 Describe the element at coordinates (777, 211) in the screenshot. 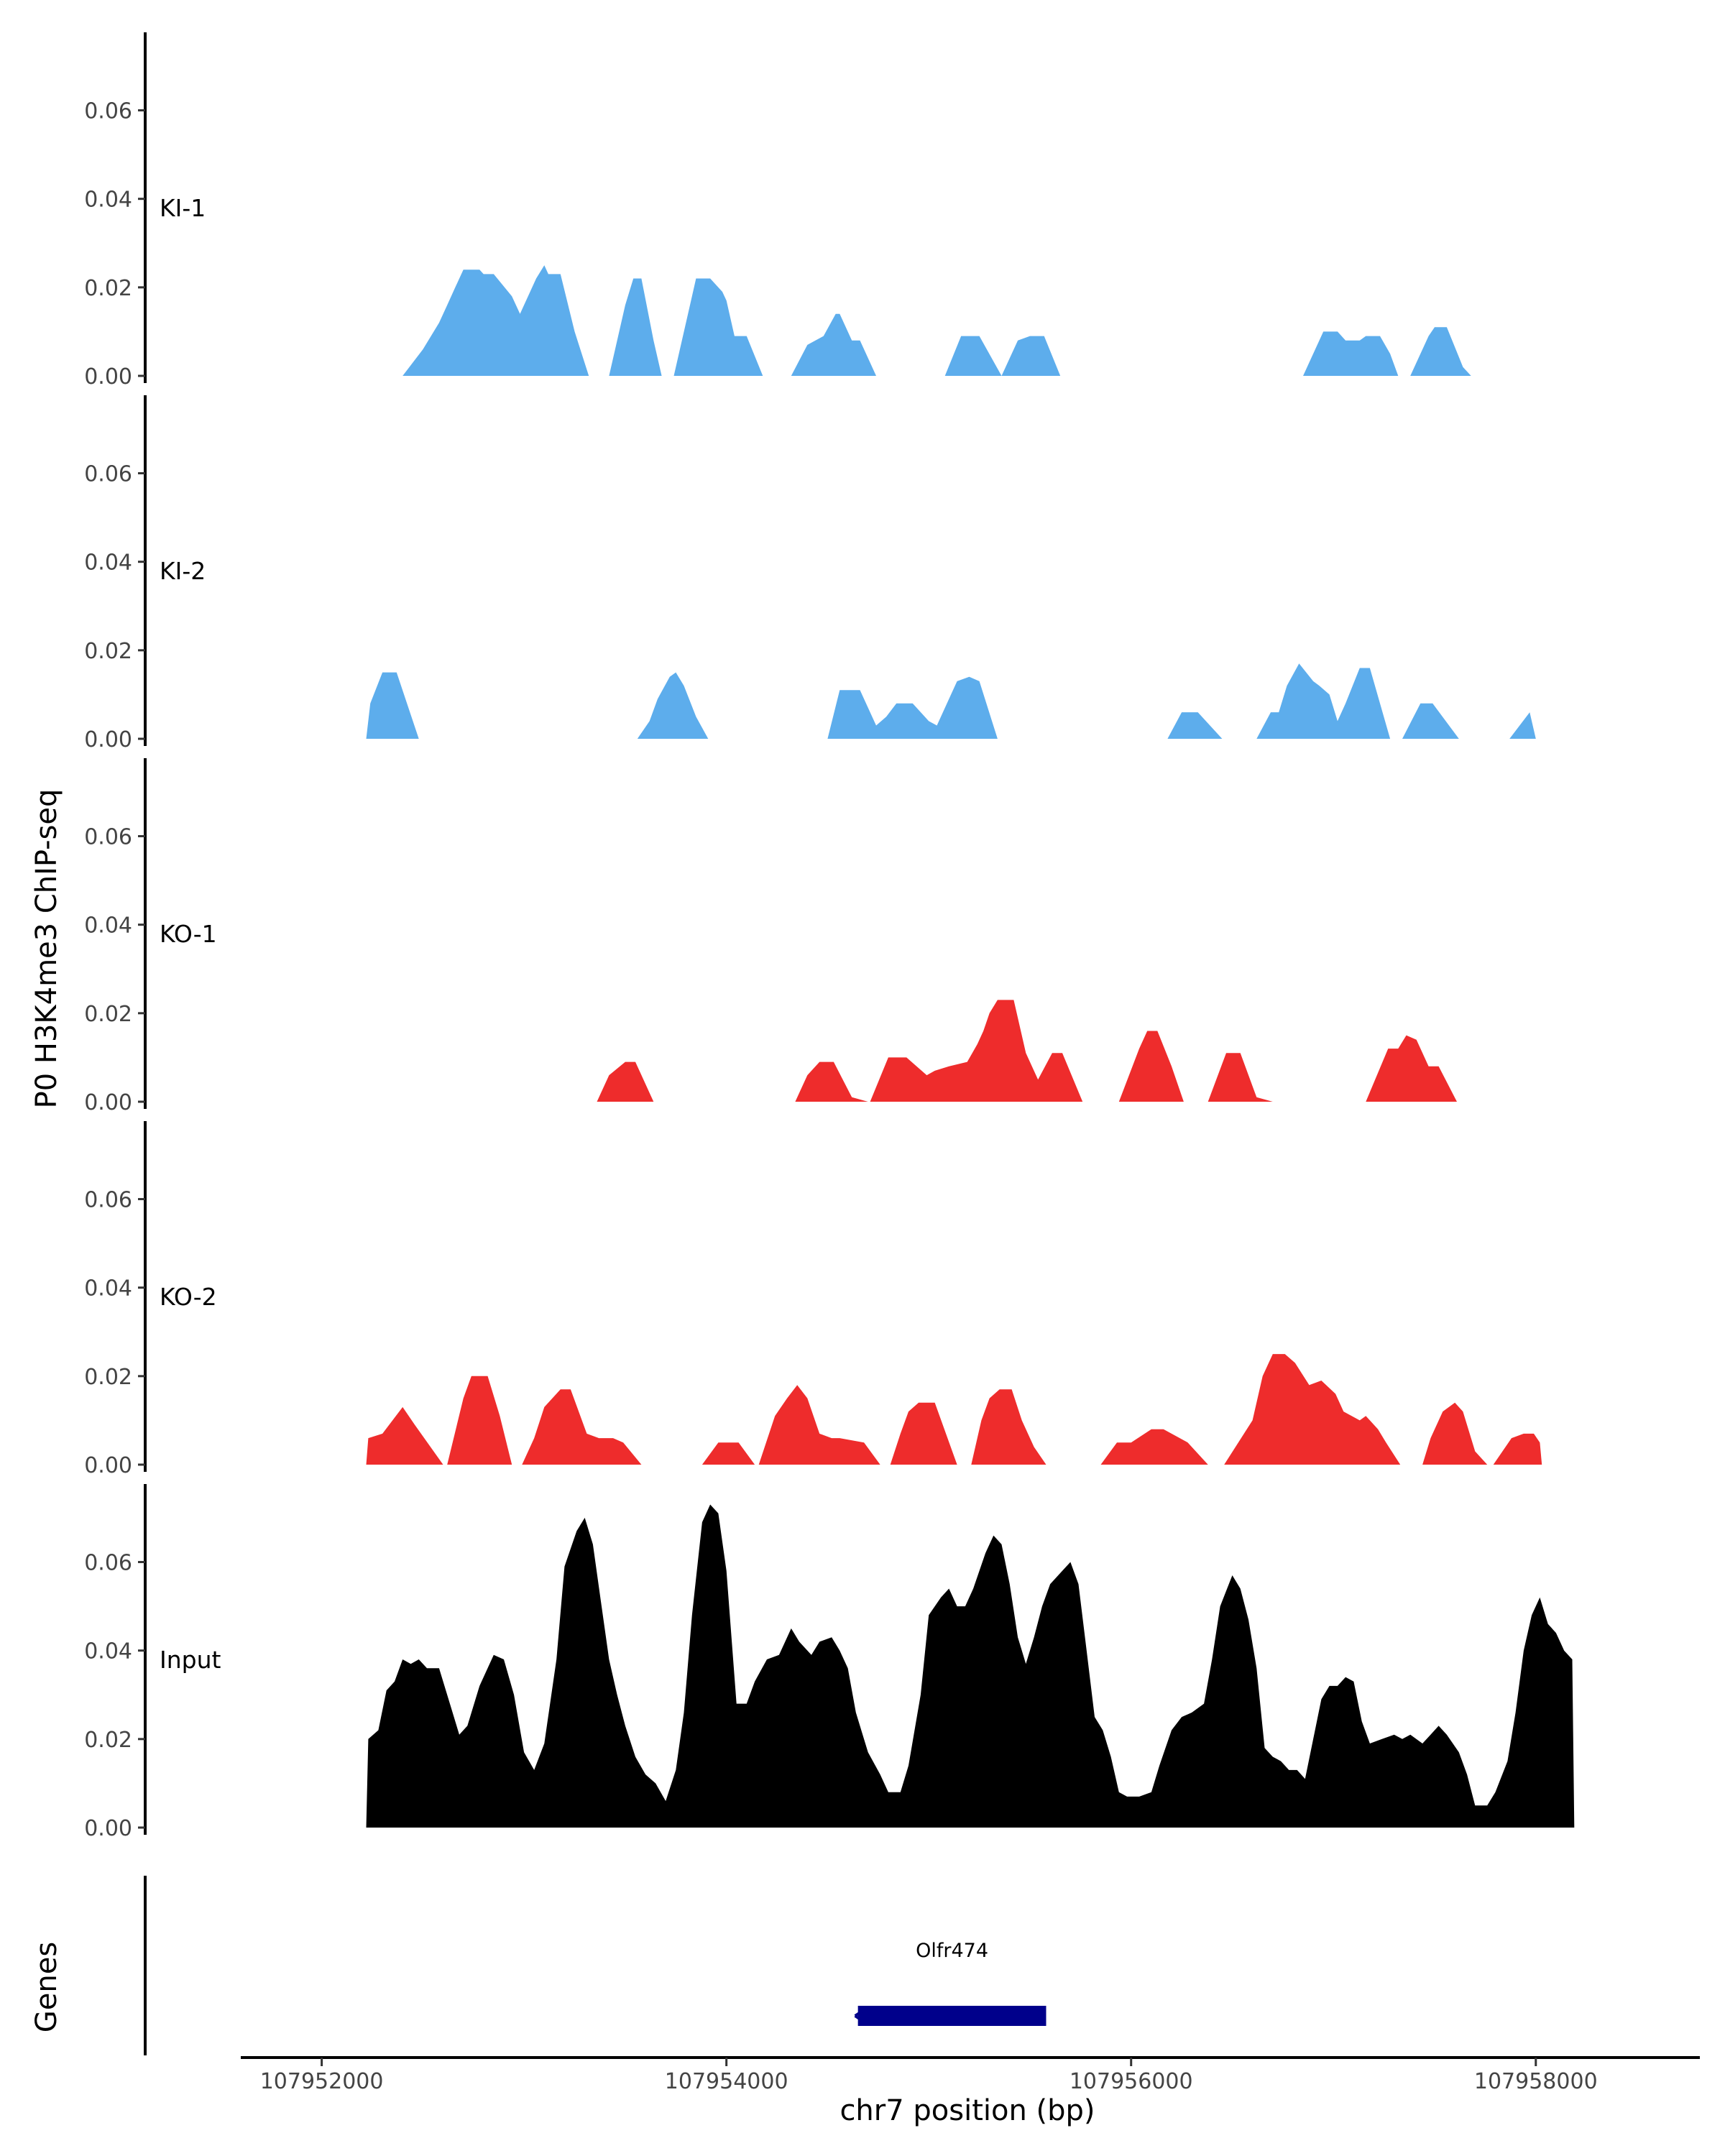

I see `track-ki-1: 0.00 0.02 0.04 0.06 KI-1` at that location.